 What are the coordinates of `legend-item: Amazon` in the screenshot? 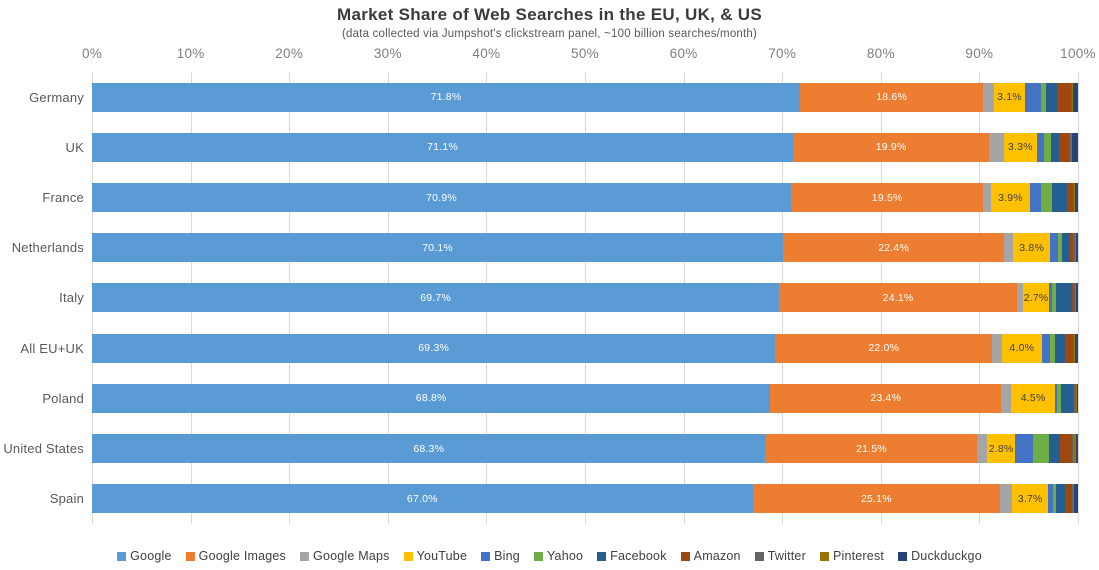 It's located at (710, 556).